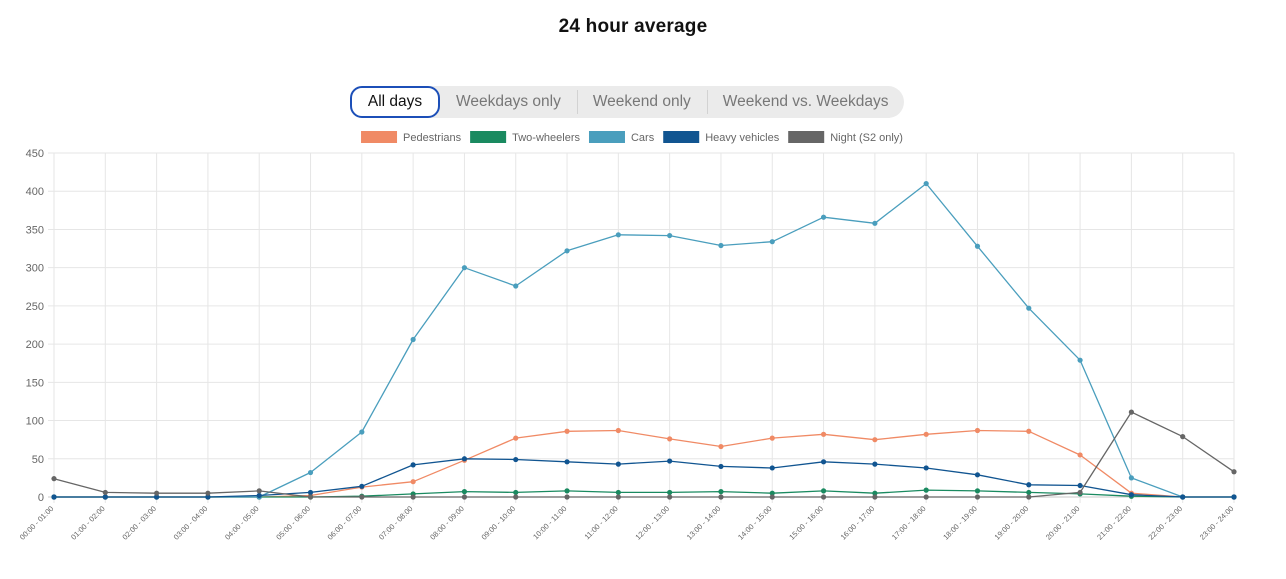 This screenshot has height=579, width=1286. What do you see at coordinates (35, 422) in the screenshot?
I see `y-tick-label: 100` at bounding box center [35, 422].